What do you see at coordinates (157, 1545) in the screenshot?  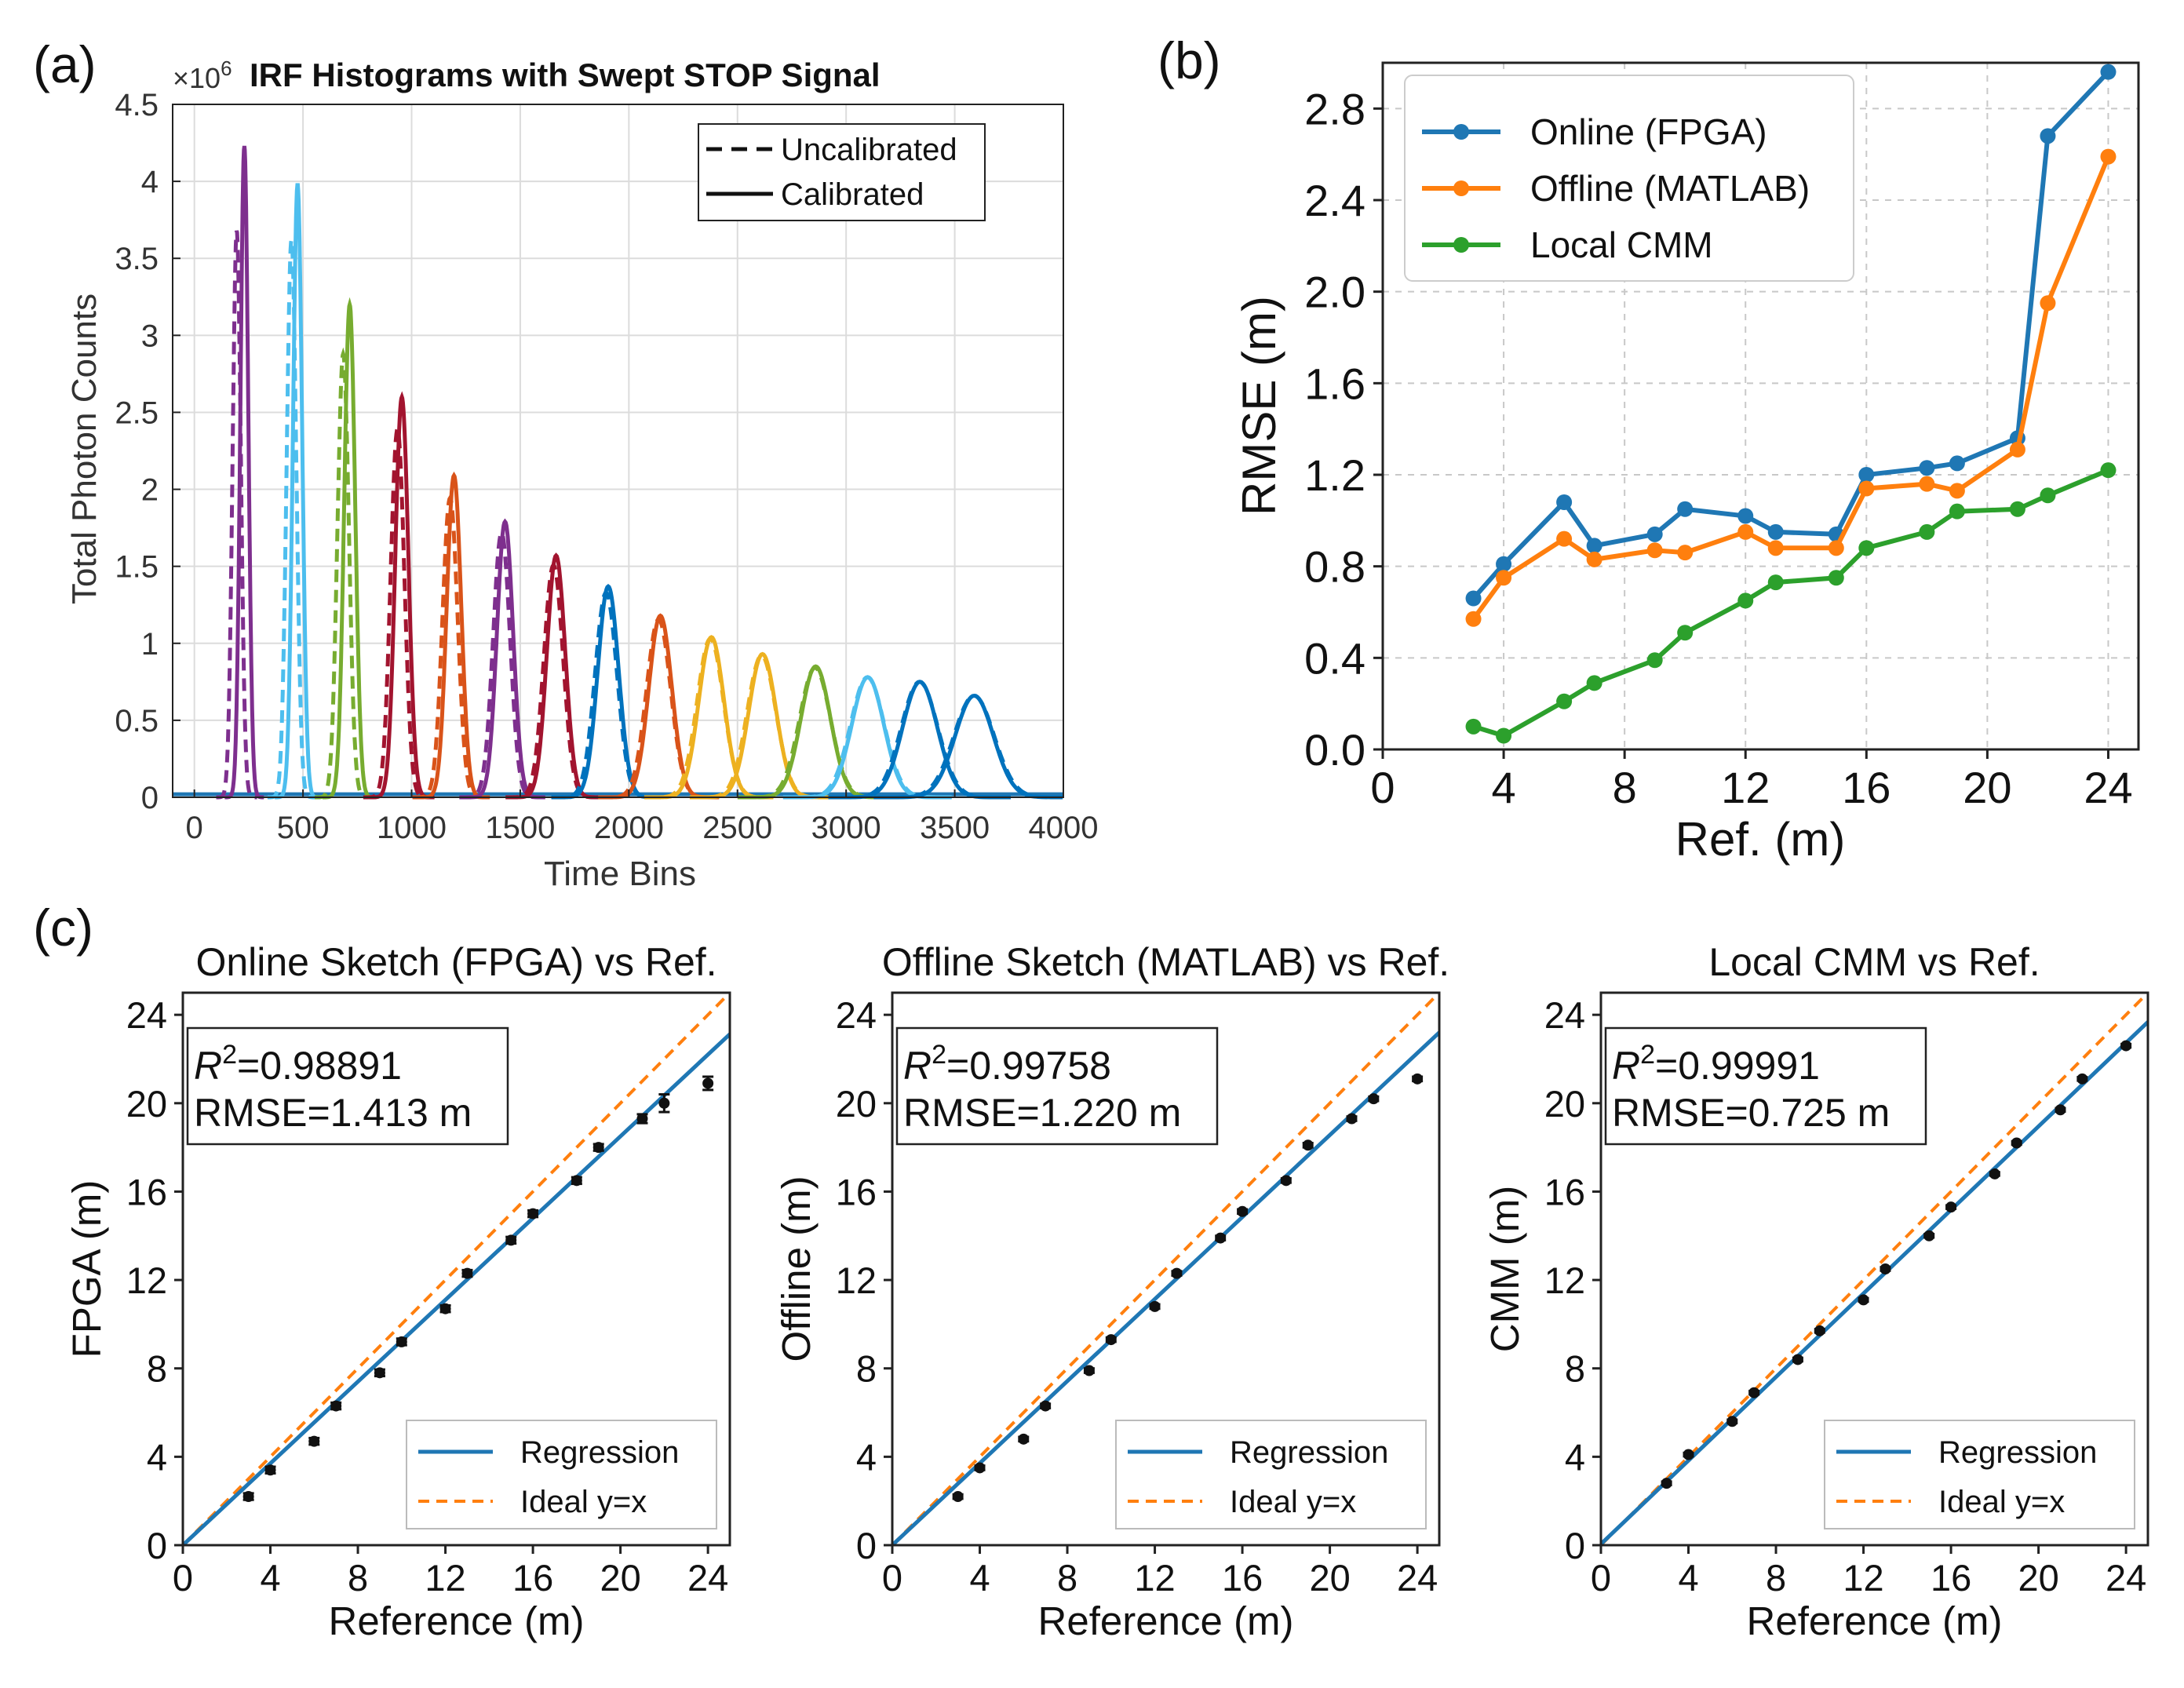 I see `chart-c1-ytick-label: 0` at bounding box center [157, 1545].